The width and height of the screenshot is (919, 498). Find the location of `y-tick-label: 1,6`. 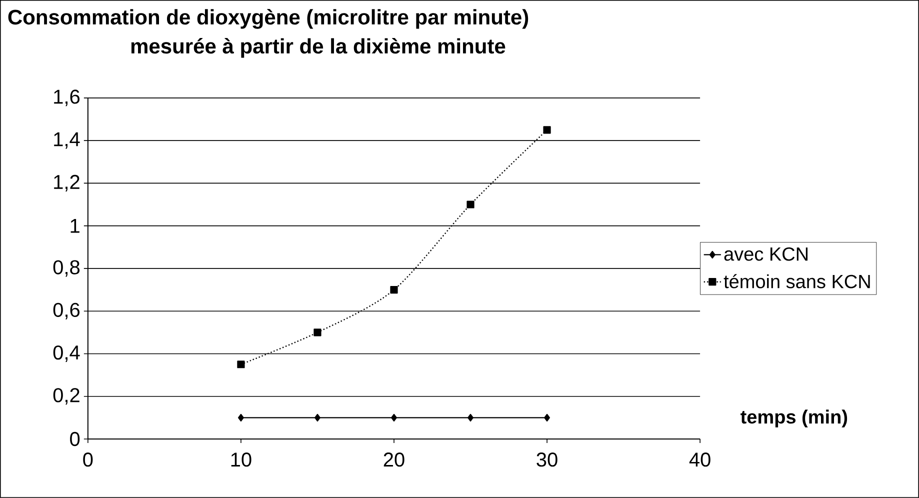

y-tick-label: 1,6 is located at coordinates (67, 98).